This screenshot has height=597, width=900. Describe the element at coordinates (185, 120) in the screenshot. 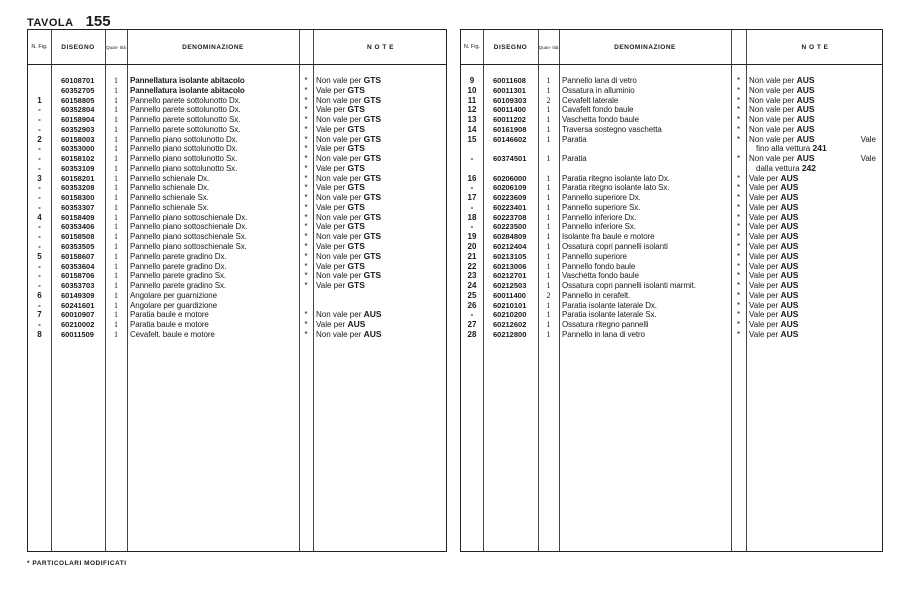

I see `description: Pannello parete sottolunotto Sx.` at that location.